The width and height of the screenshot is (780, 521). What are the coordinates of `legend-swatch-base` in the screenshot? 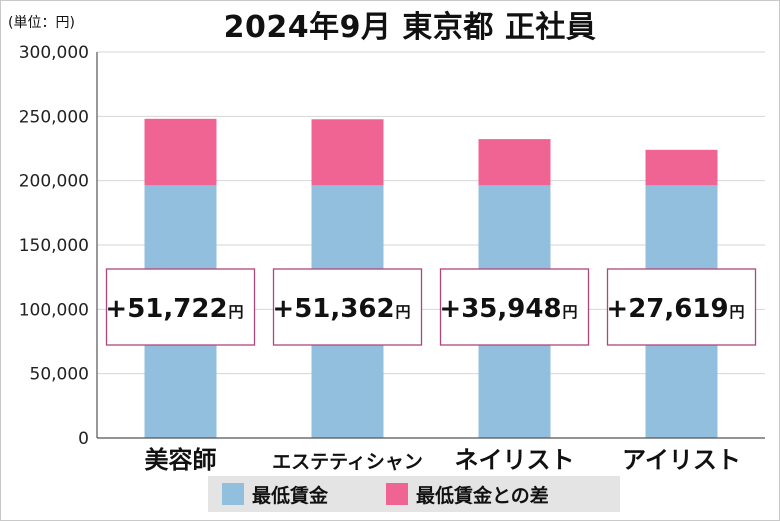 It's located at (233, 494).